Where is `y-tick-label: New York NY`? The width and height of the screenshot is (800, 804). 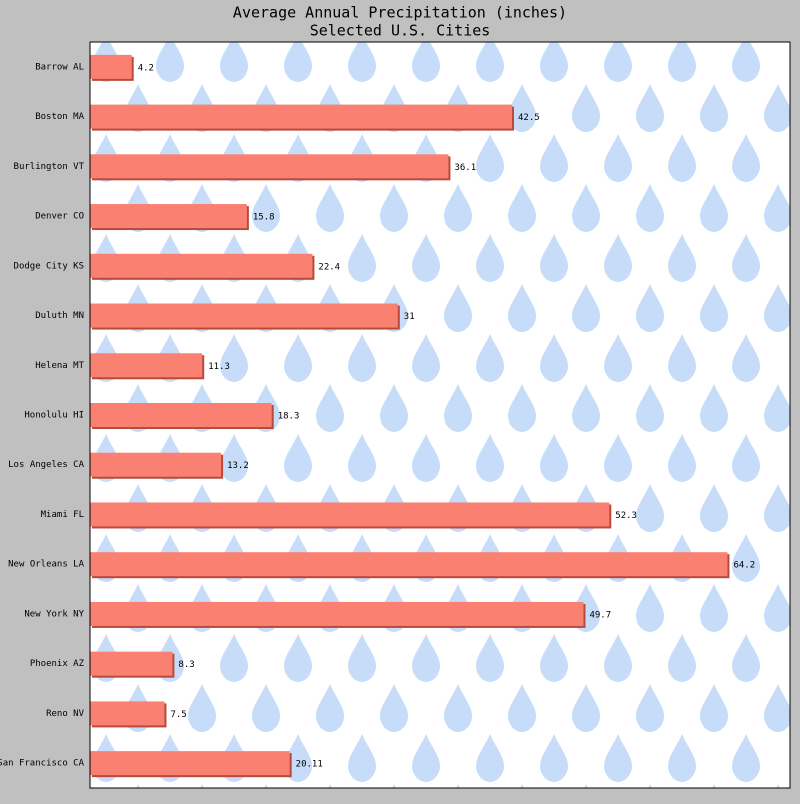 y-tick-label: New York NY is located at coordinates (54, 614).